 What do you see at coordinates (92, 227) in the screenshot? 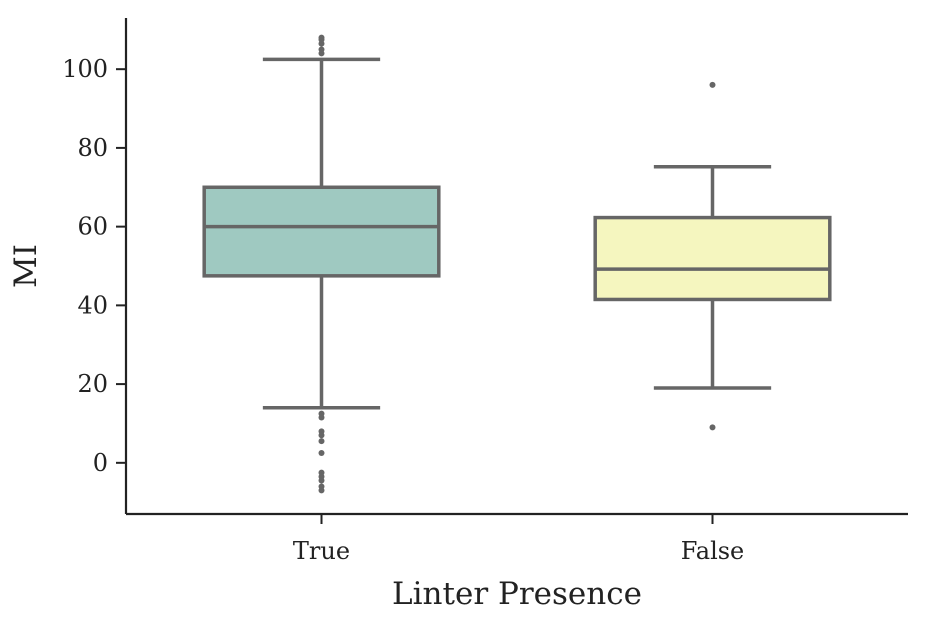
I see `y-tick-label: 60` at bounding box center [92, 227].